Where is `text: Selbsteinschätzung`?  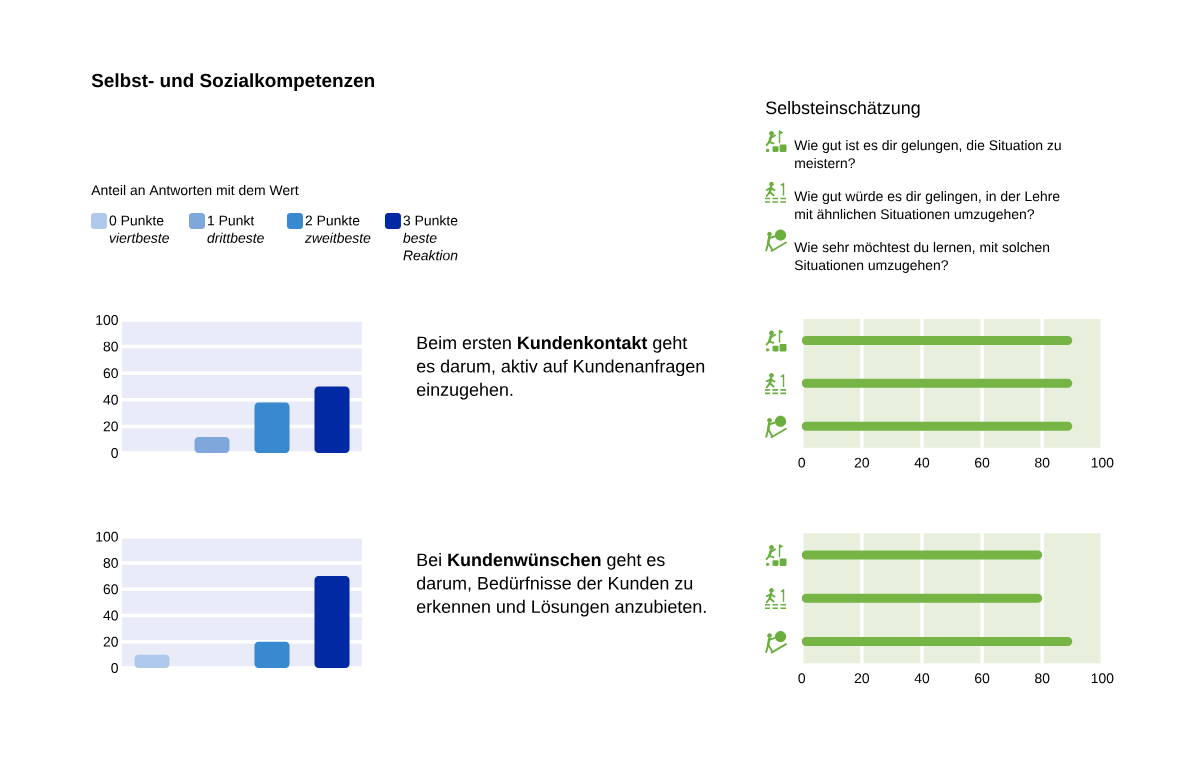 text: Selbsteinschätzung is located at coordinates (843, 109).